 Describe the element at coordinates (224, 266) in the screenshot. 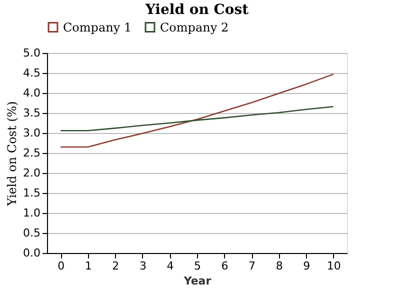

I see `x-tick-label: 6` at that location.